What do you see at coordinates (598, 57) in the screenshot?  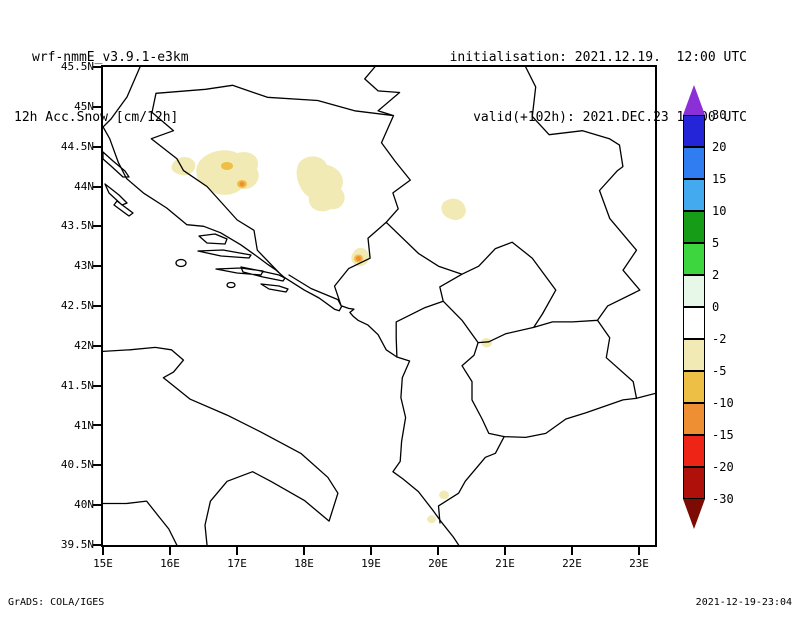 I see `init-time: initialisation: 2021.12.19. 12:00 UTC` at bounding box center [598, 57].